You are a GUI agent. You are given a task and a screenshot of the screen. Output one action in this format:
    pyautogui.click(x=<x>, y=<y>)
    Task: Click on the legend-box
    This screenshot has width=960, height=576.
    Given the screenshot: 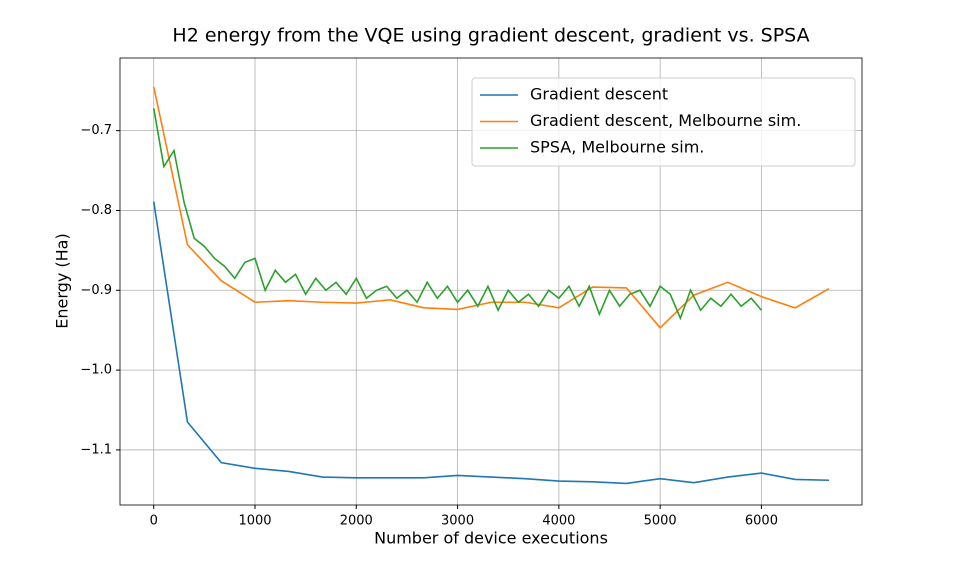 What is the action you would take?
    pyautogui.click(x=663, y=122)
    